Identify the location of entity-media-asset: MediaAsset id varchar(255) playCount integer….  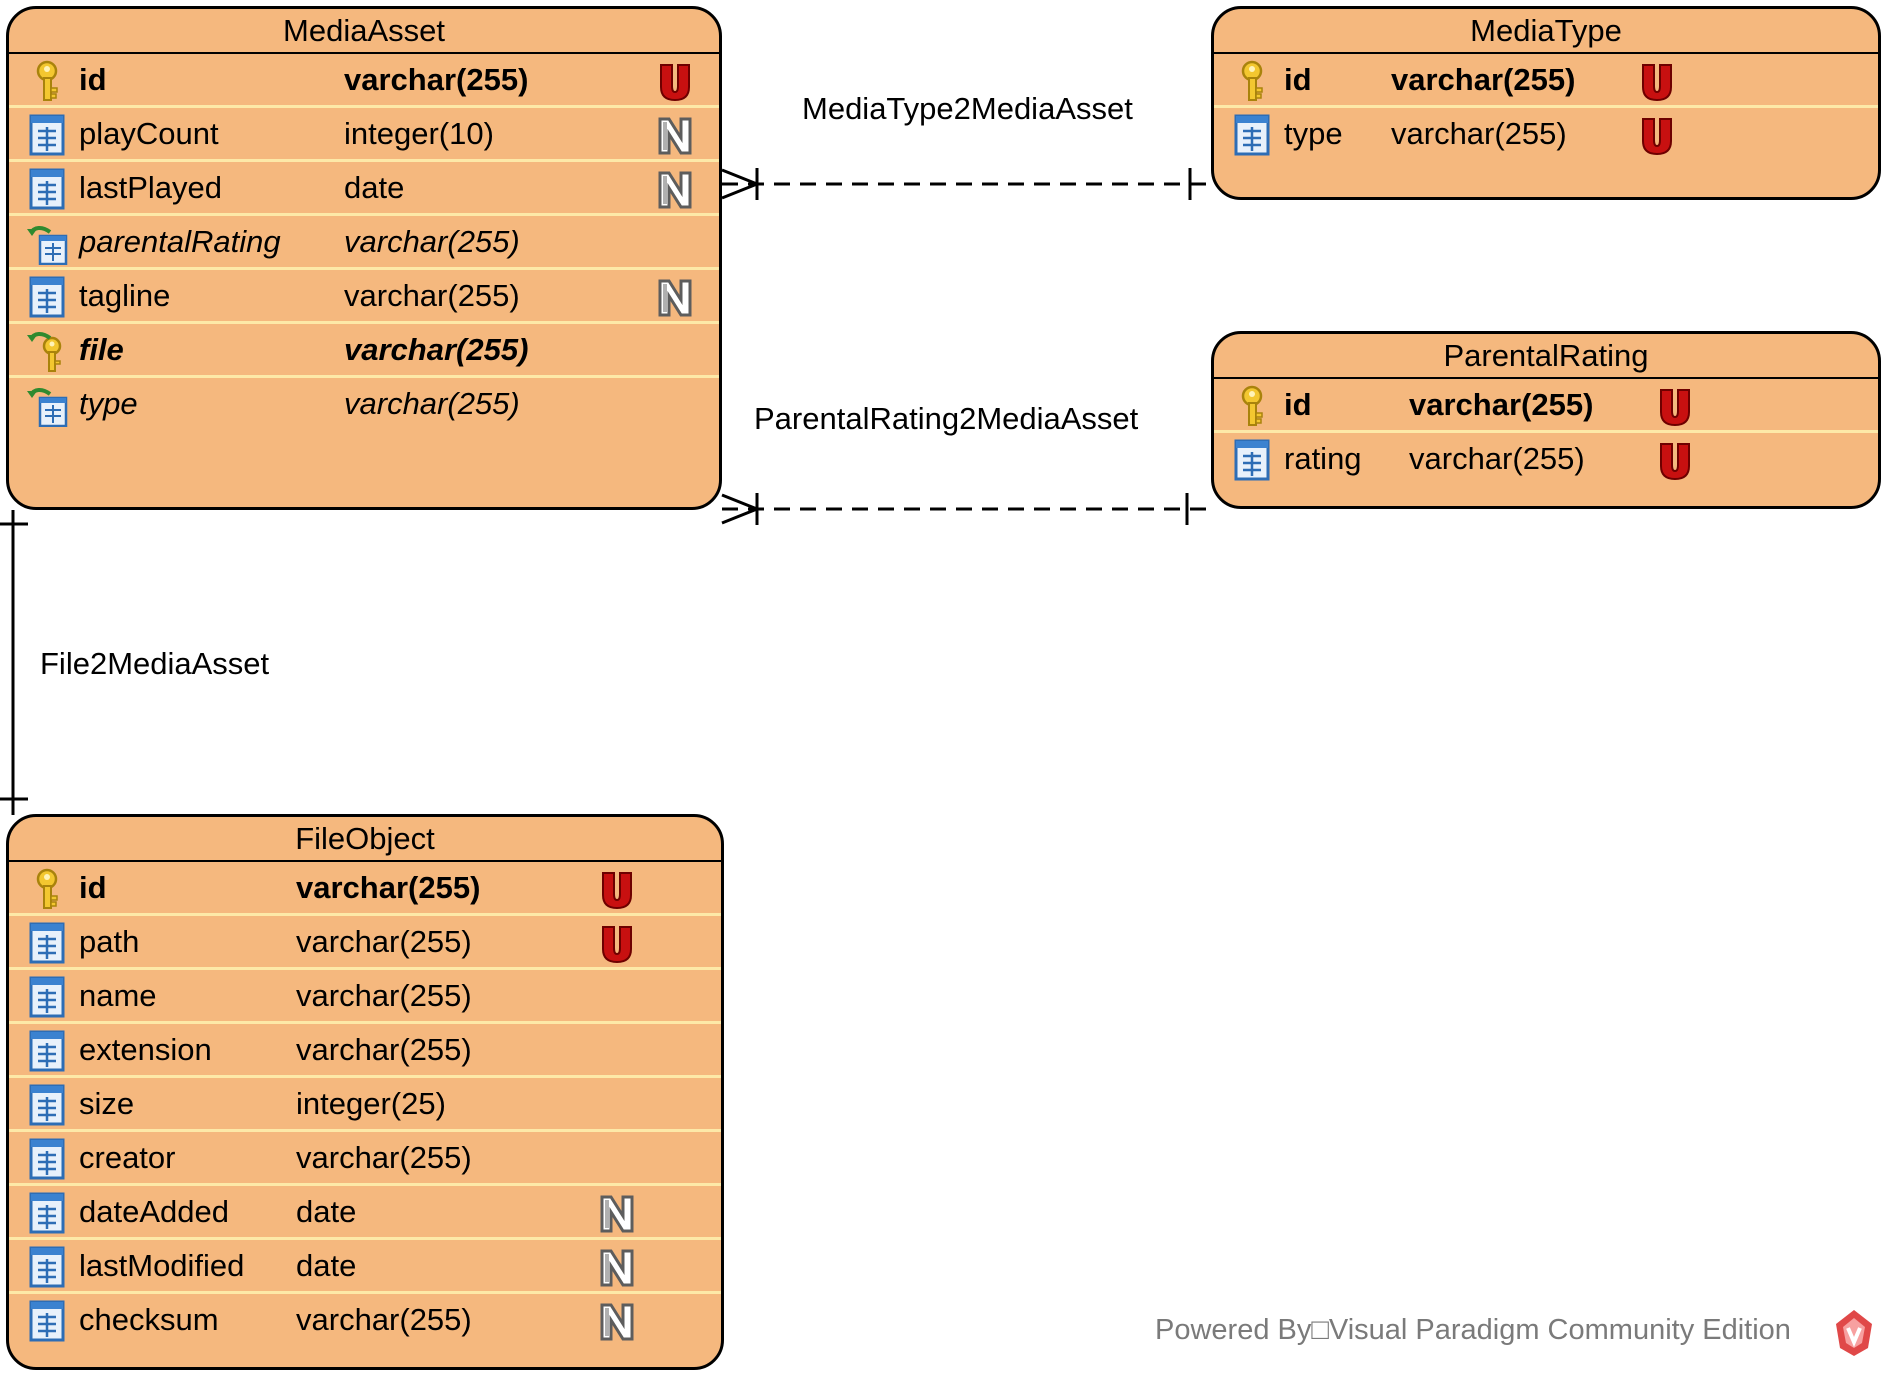
(364, 258).